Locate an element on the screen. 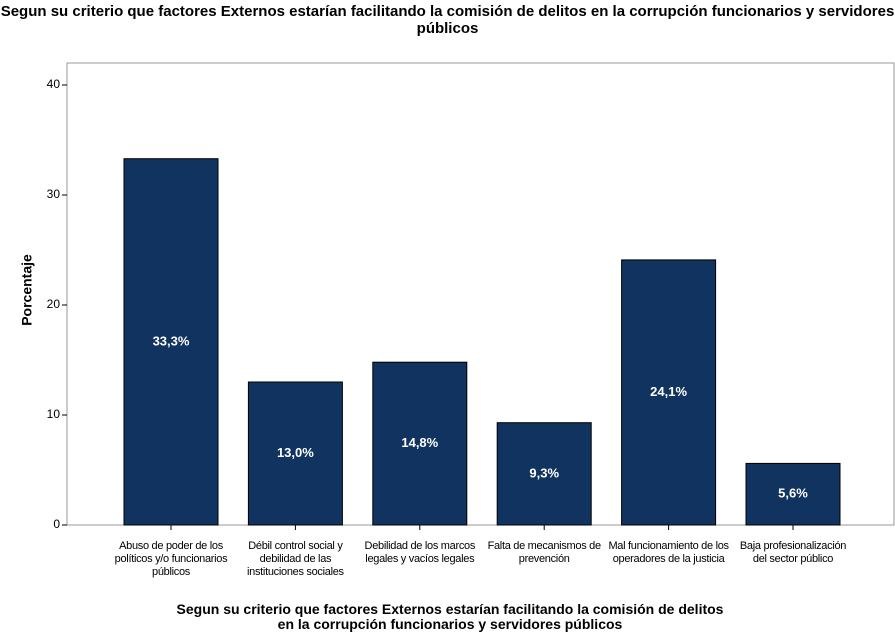  x-tick-label: Falta de mecanismos de prevención is located at coordinates (544, 552).